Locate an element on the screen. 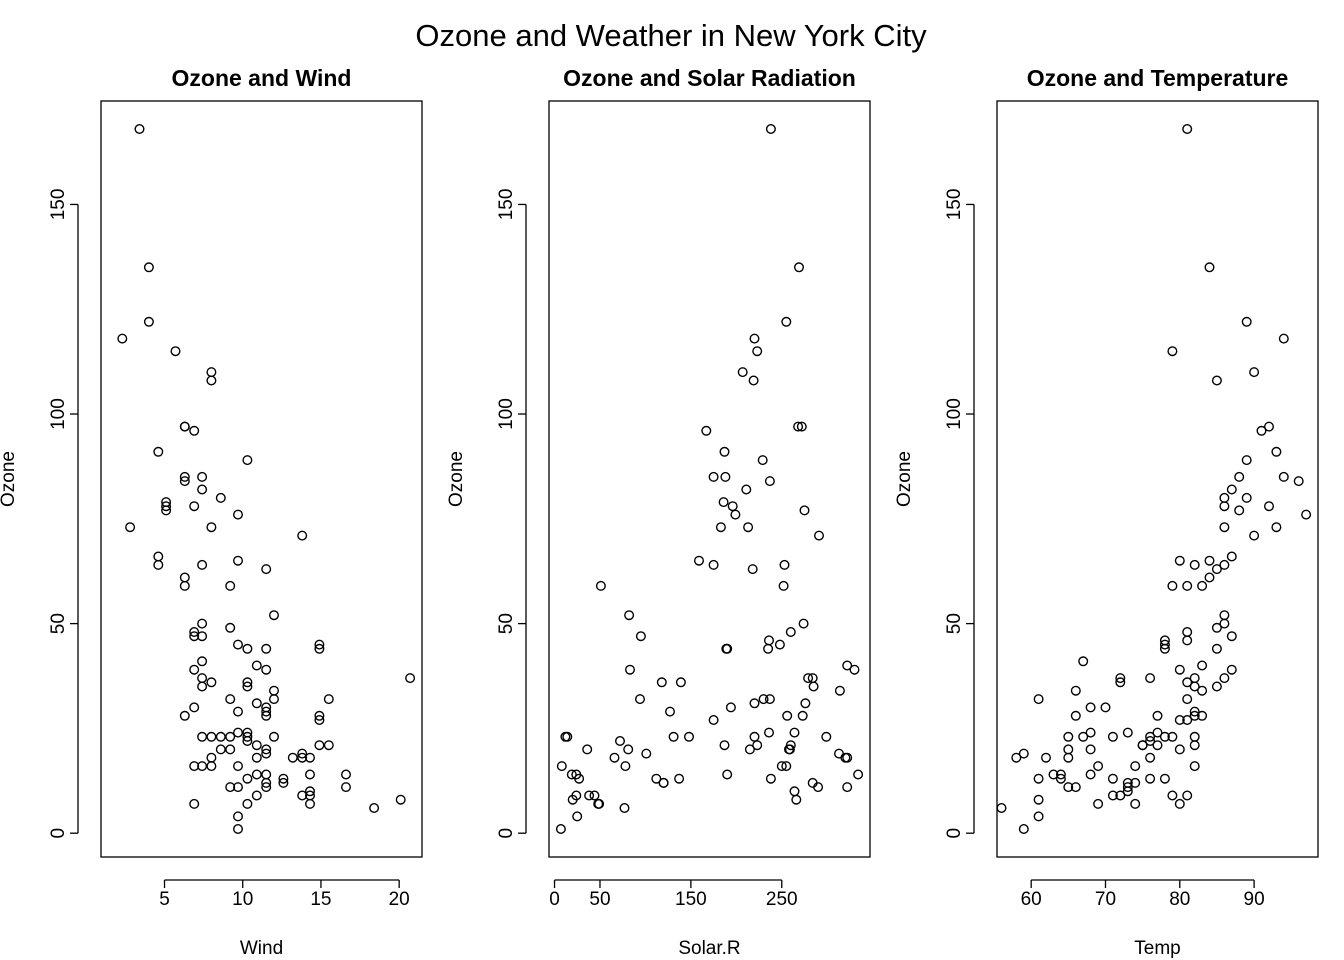 Image resolution: width=1344 pixels, height=960 pixels. x-axis: 0 50 150 250 is located at coordinates (673, 894).